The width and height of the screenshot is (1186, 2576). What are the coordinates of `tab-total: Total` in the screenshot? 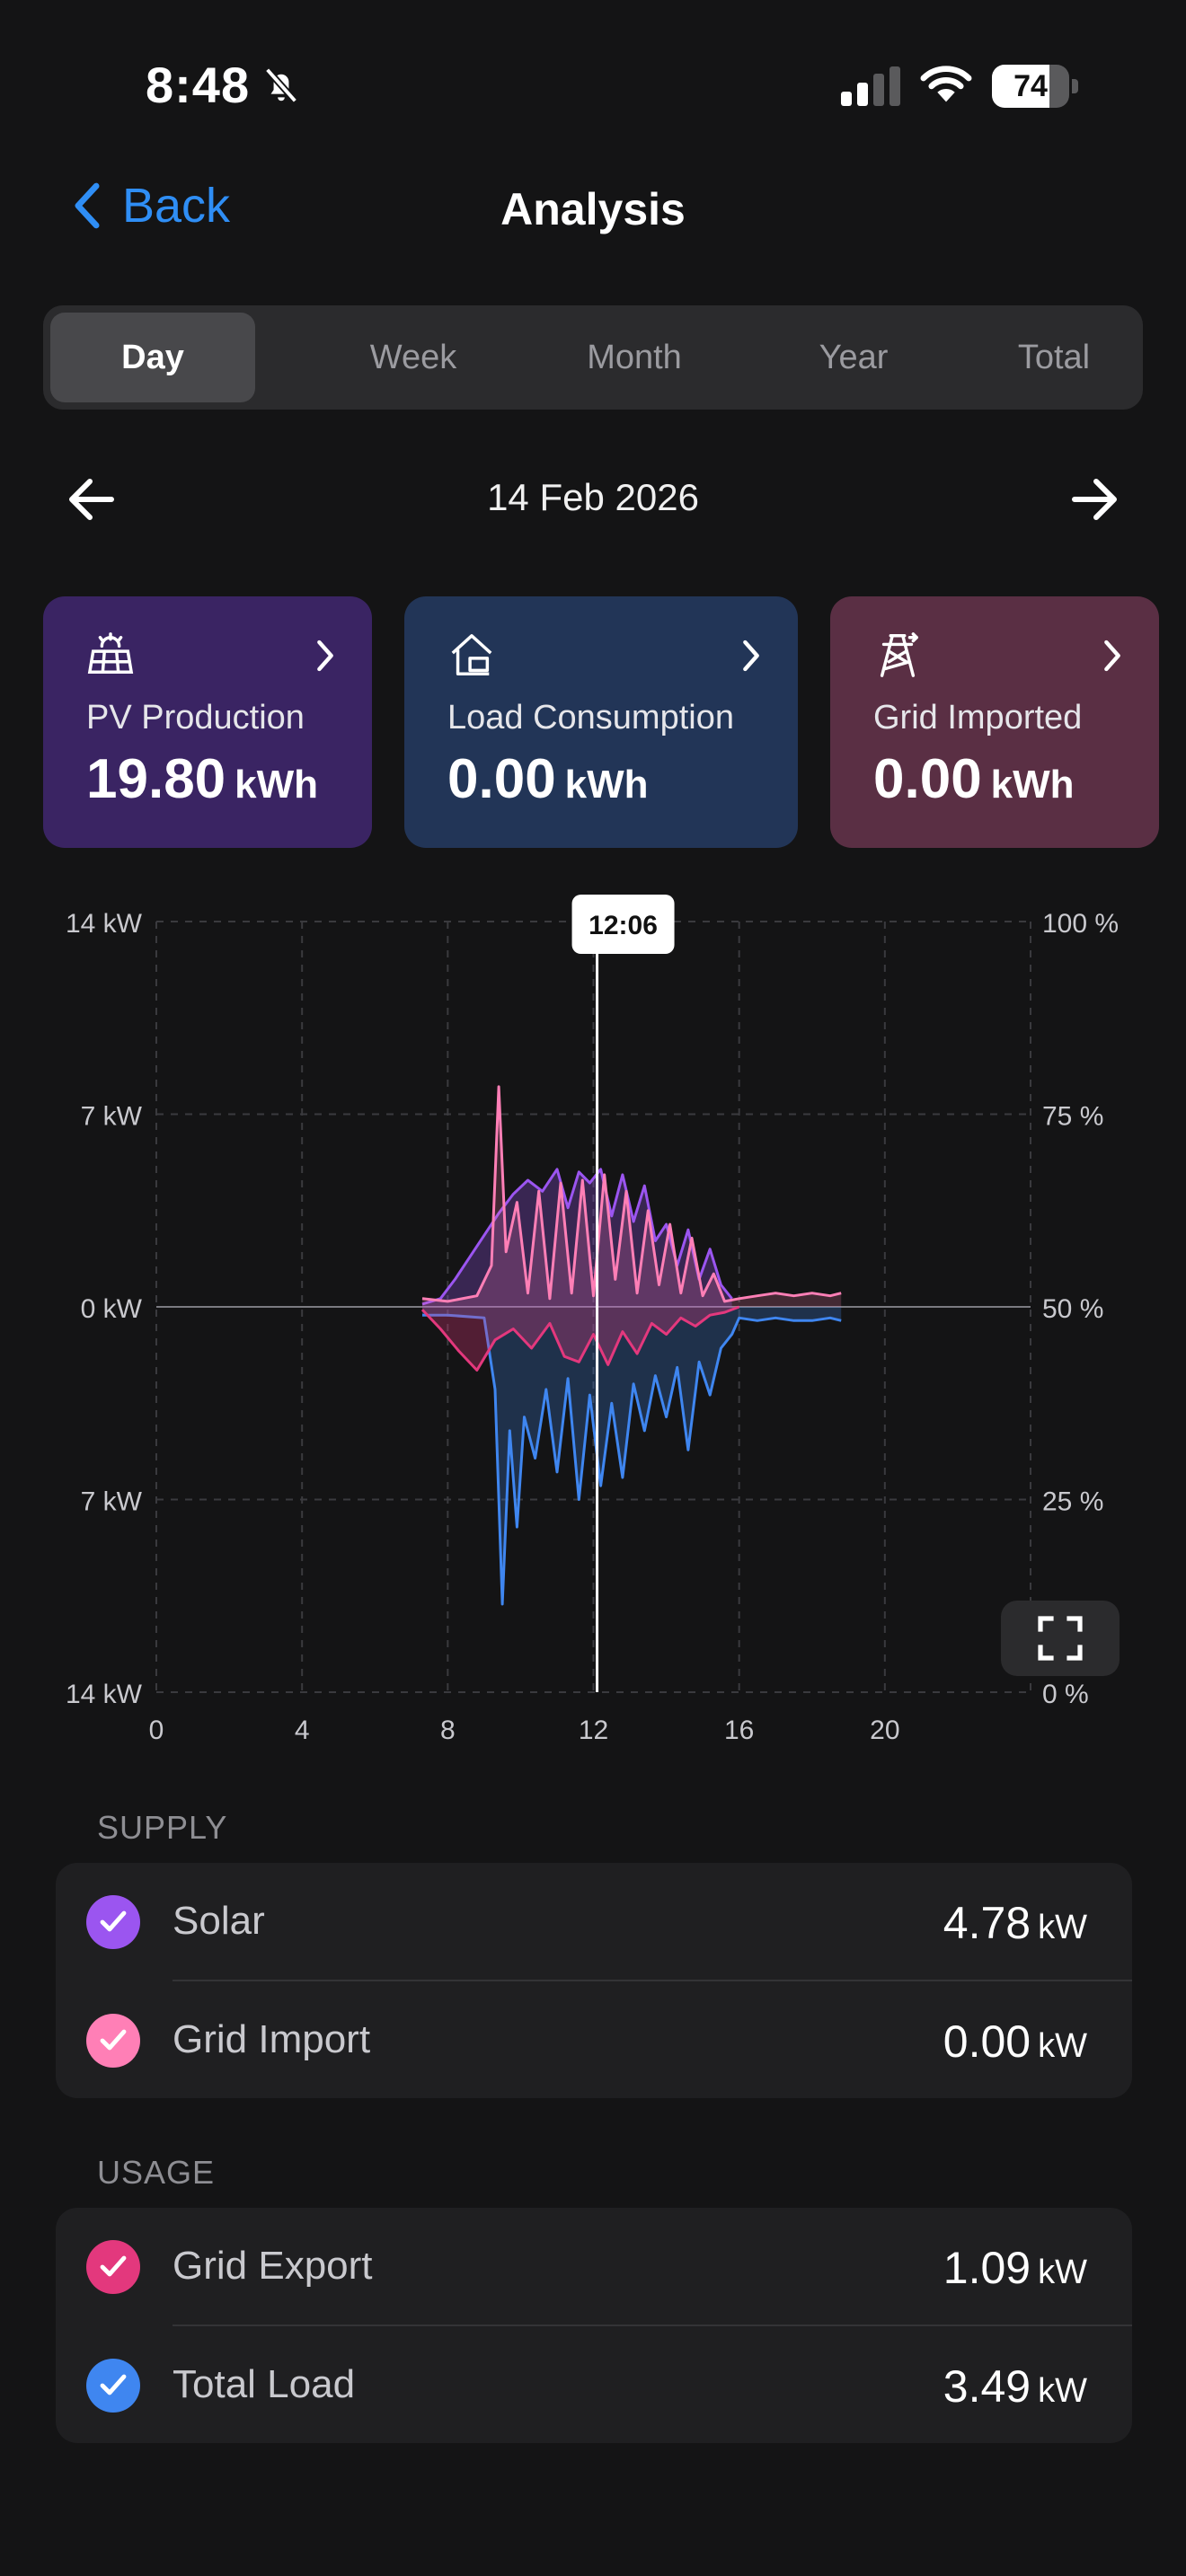 It's located at (1054, 357).